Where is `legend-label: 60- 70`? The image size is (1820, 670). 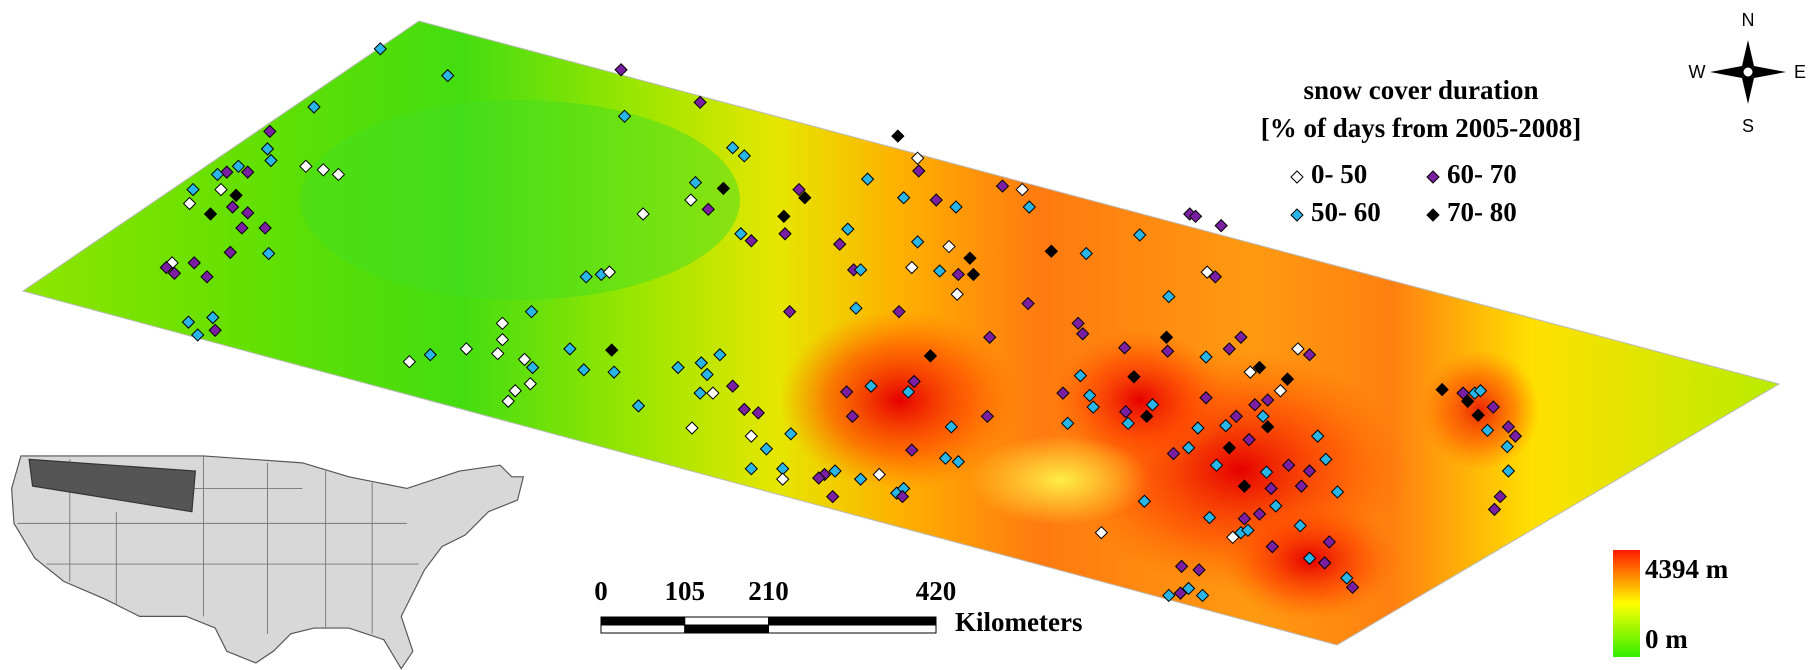
legend-label: 60- 70 is located at coordinates (1482, 174).